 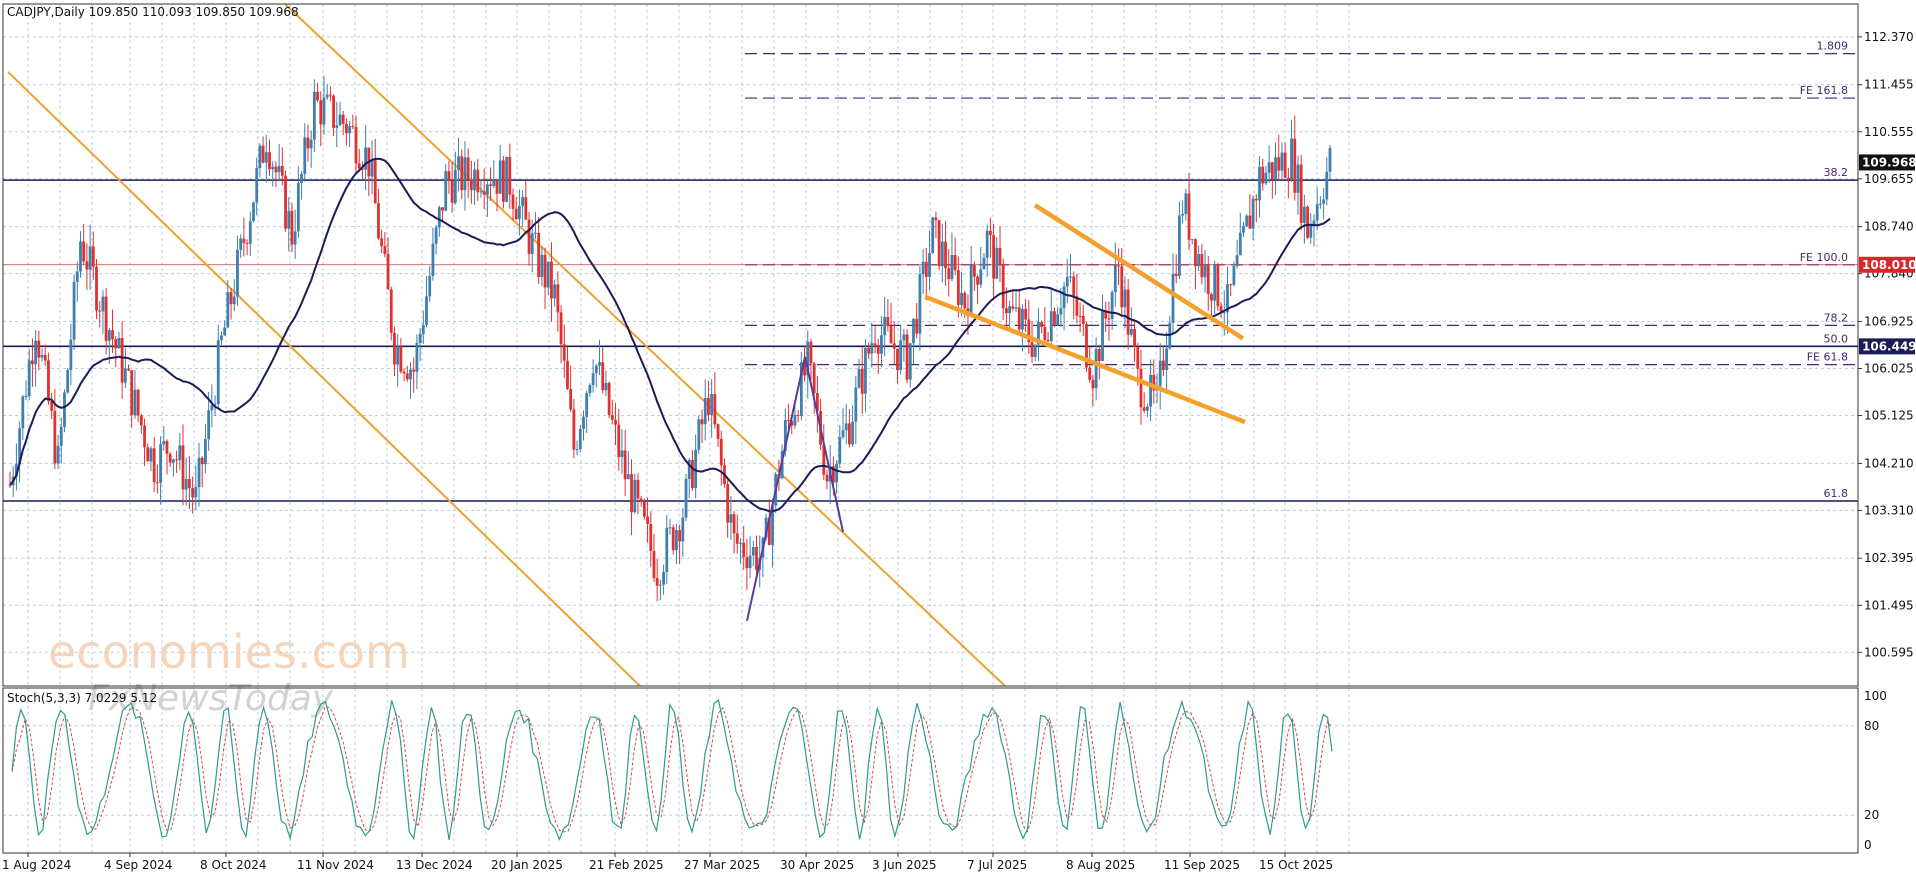 I want to click on watermark-sub: FxNewsToday, so click(x=211, y=698).